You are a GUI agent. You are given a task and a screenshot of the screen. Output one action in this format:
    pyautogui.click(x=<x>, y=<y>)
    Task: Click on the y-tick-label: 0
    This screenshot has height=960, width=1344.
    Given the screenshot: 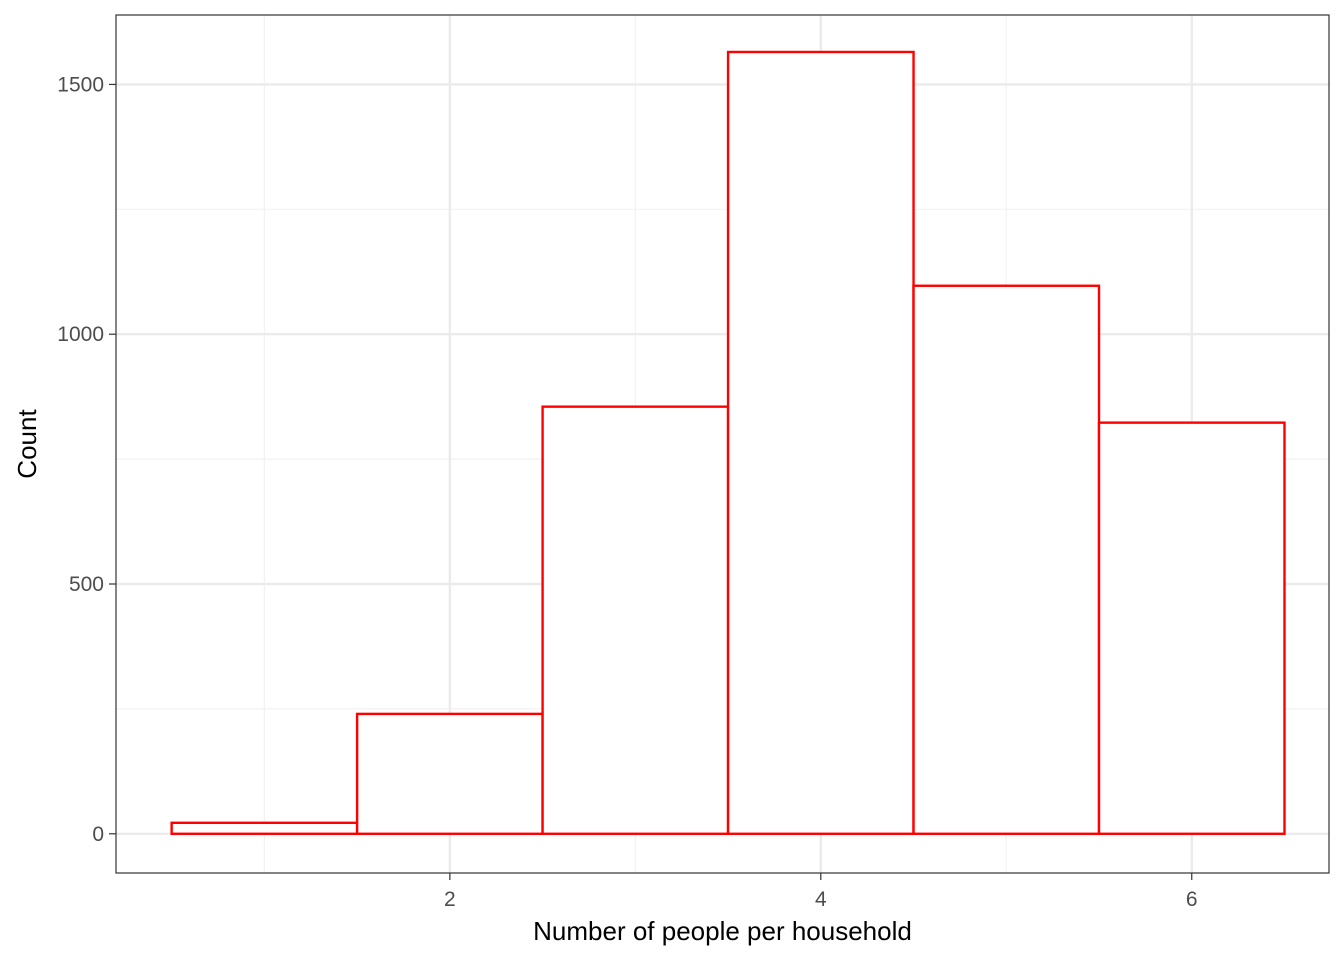 What is the action you would take?
    pyautogui.click(x=98, y=834)
    